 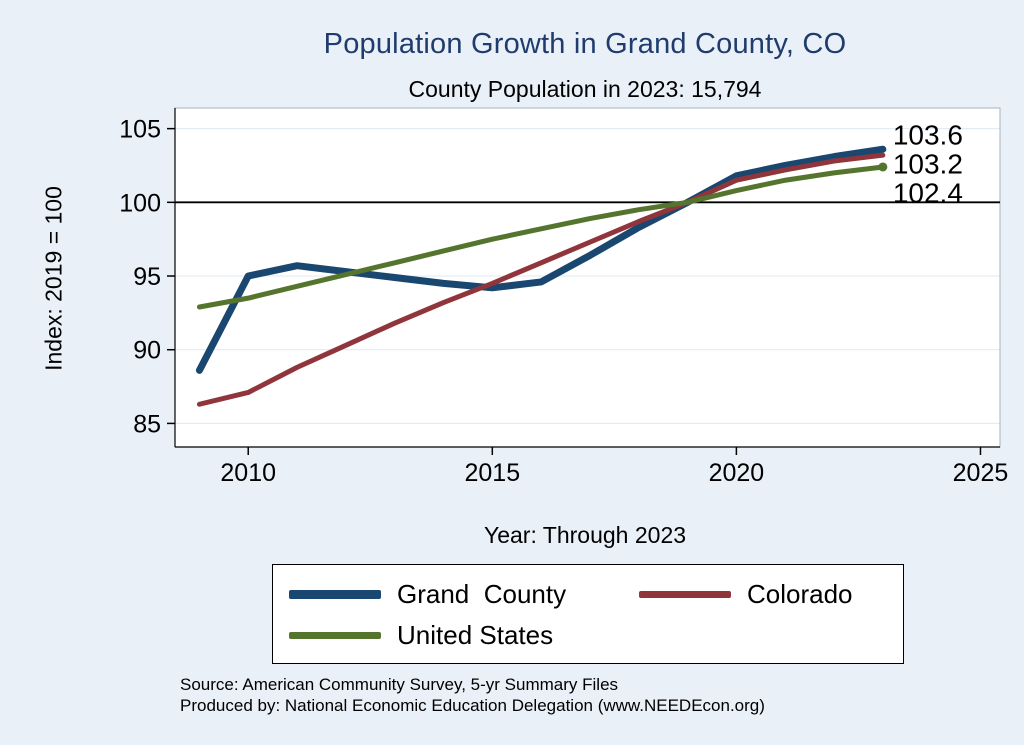 I want to click on end-value-label: 103.6, so click(x=928, y=134).